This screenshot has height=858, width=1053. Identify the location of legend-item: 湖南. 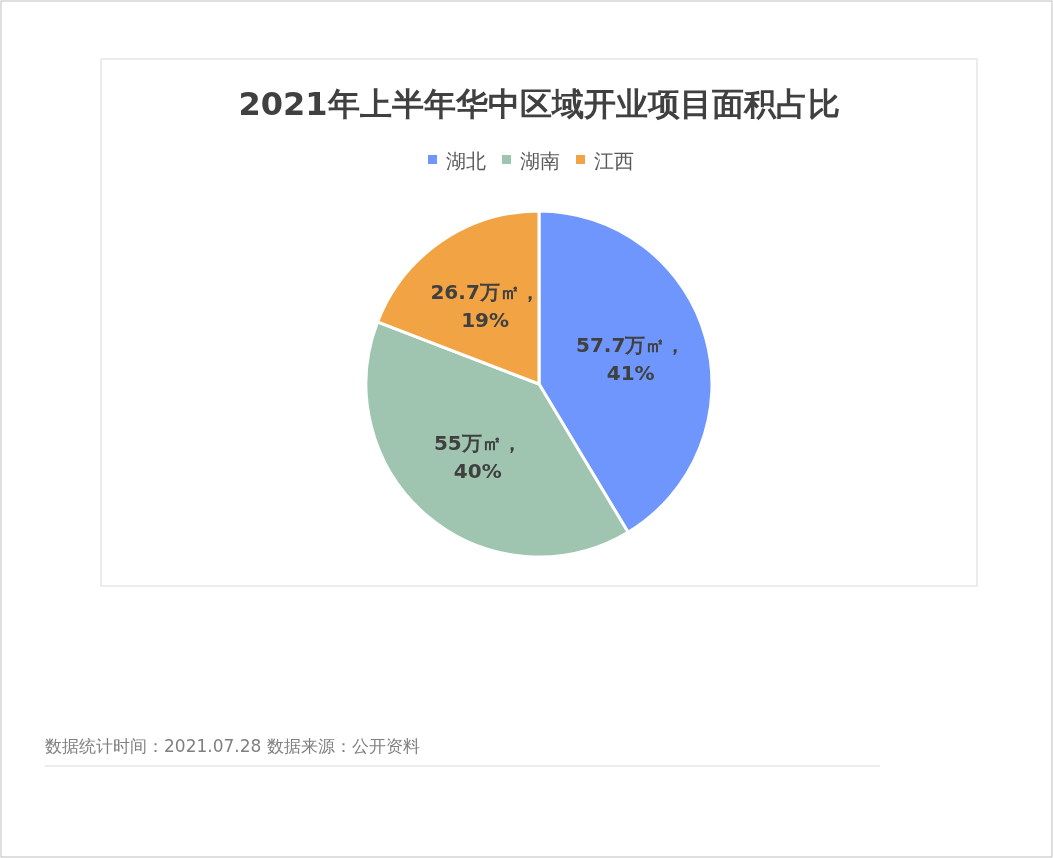
(531, 161).